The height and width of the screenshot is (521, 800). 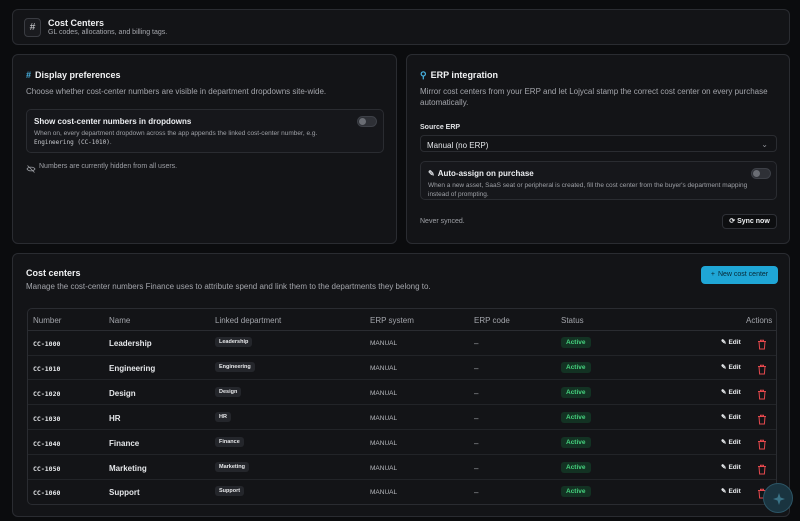 What do you see at coordinates (234, 342) in the screenshot?
I see `department-chip: Leadership` at bounding box center [234, 342].